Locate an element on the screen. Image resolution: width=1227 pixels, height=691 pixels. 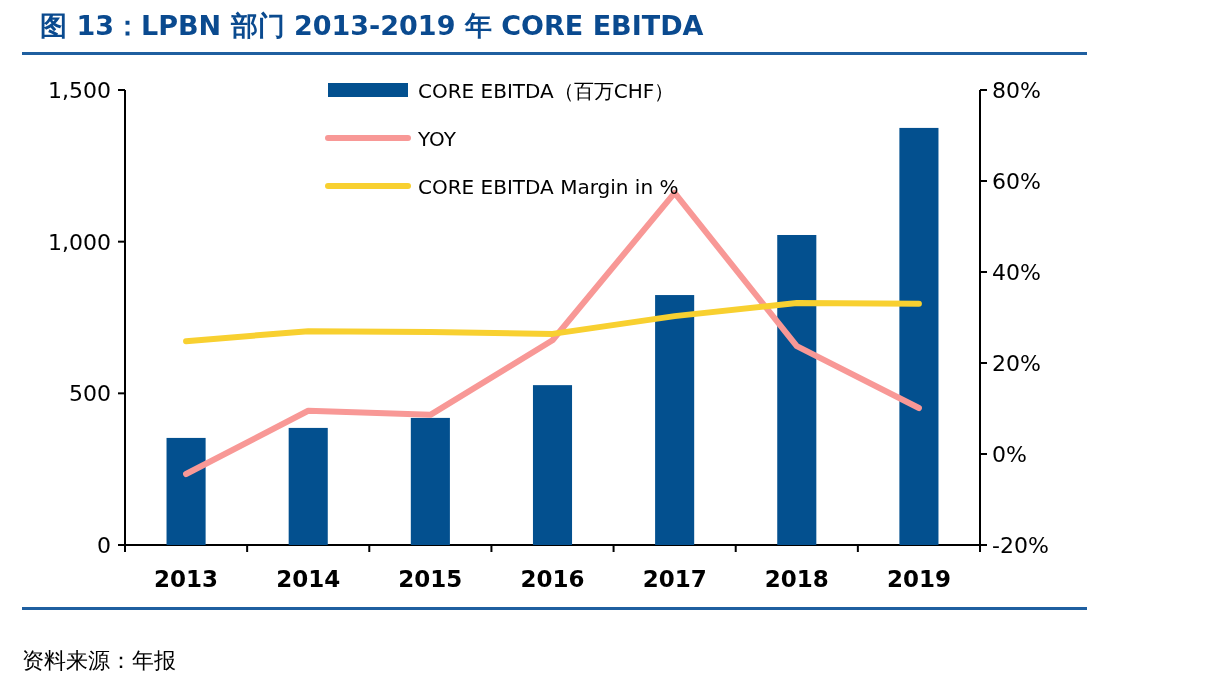
y2-tick-label: -20% is located at coordinates (1020, 545).